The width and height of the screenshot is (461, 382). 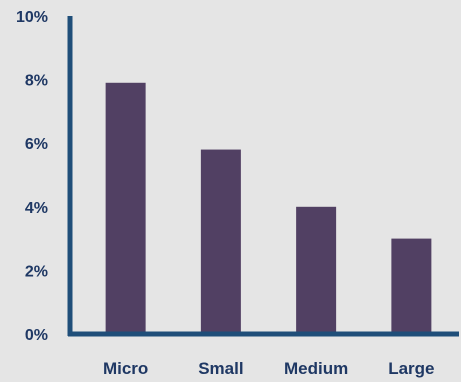 I want to click on x-axis-labels: Micro Small Medium Large, so click(x=269, y=368).